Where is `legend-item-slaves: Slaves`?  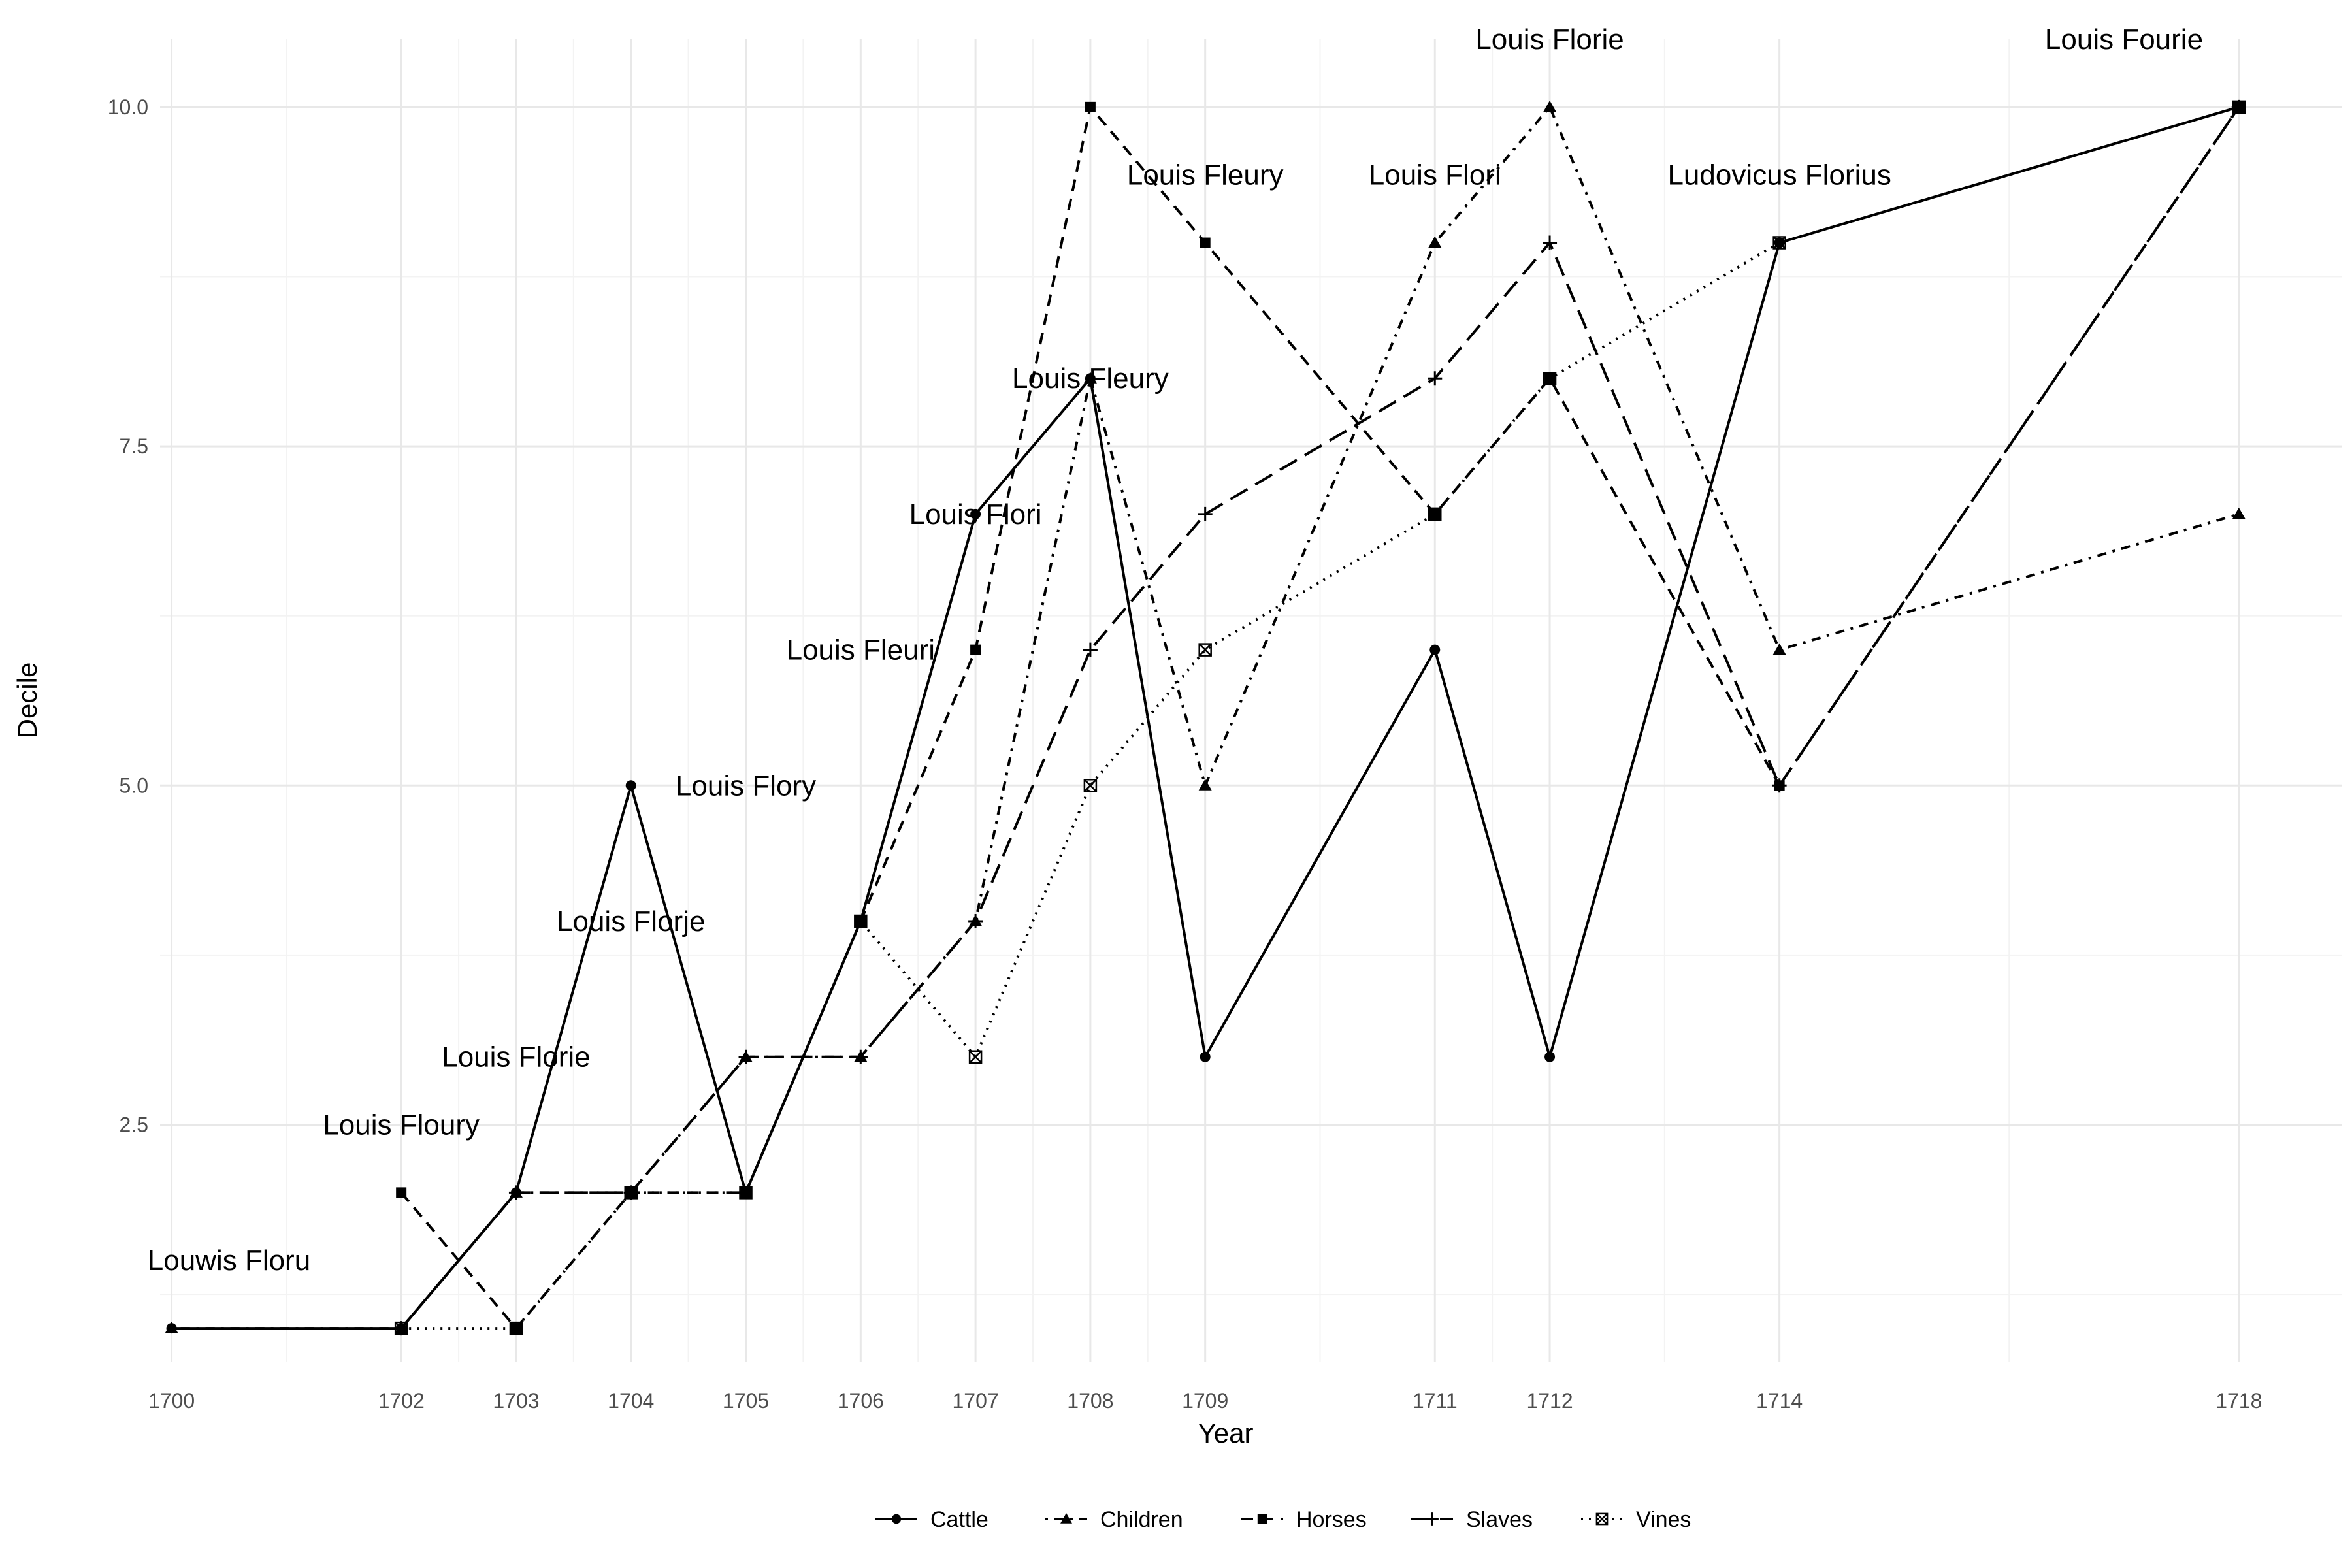
legend-item-slaves: Slaves is located at coordinates (1472, 1519).